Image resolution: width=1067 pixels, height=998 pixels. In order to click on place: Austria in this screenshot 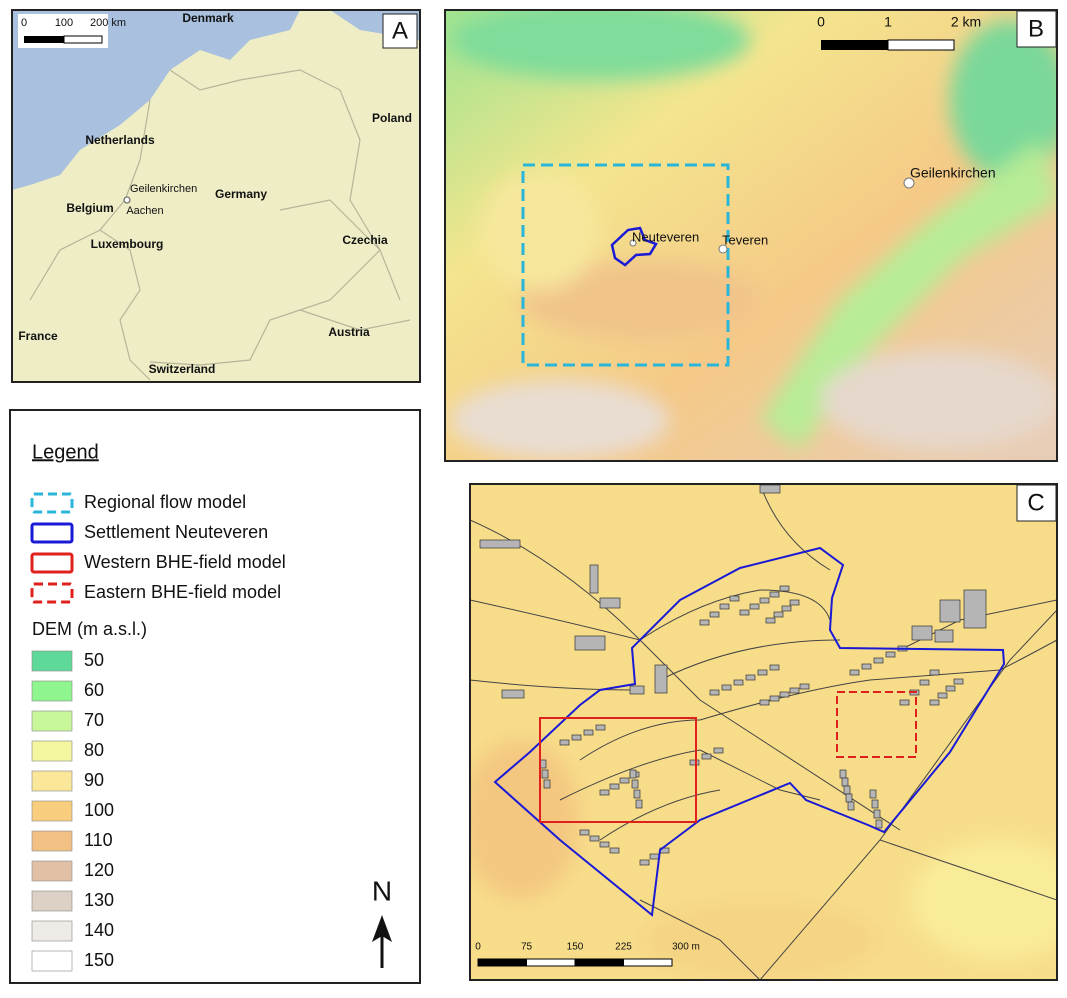, I will do `click(349, 332)`.